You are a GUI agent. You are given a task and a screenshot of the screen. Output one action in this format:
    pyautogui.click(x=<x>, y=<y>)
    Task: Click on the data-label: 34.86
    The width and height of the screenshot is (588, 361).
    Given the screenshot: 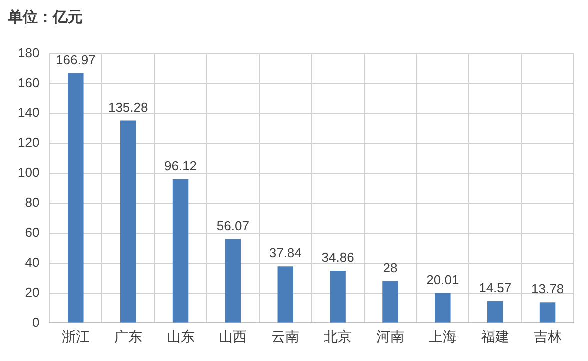 What is the action you would take?
    pyautogui.click(x=338, y=258)
    